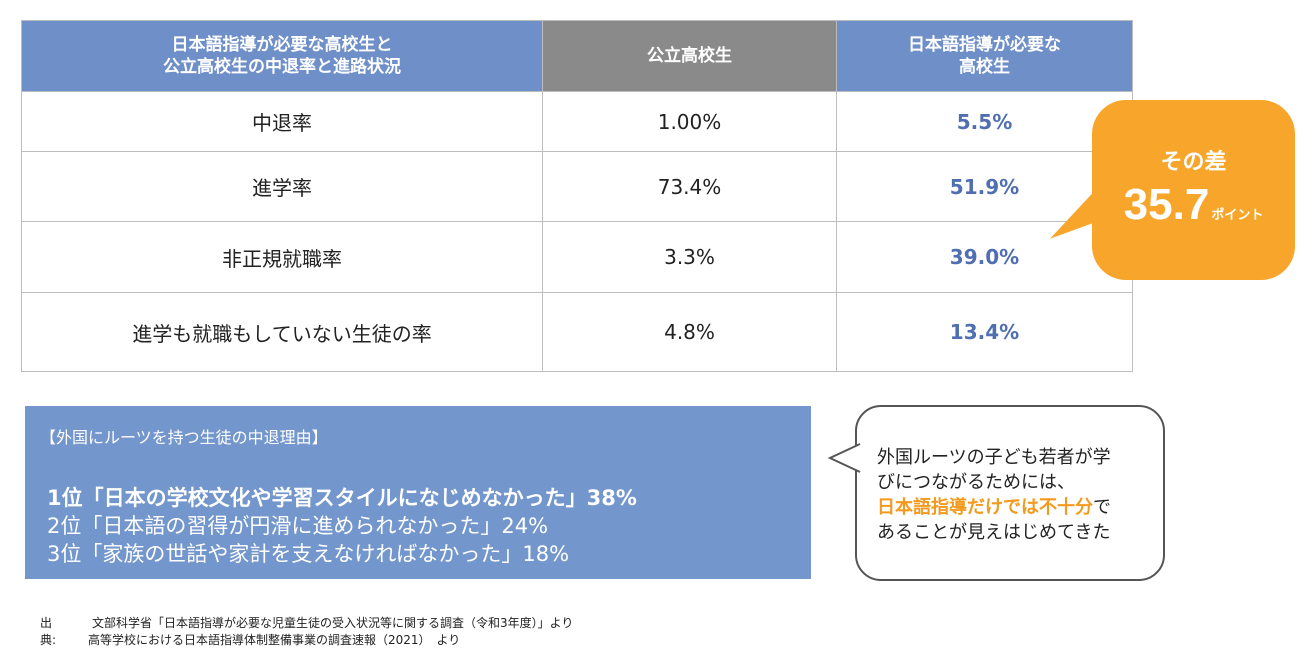  I want to click on header-jsl-line2: 高校生, so click(984, 67).